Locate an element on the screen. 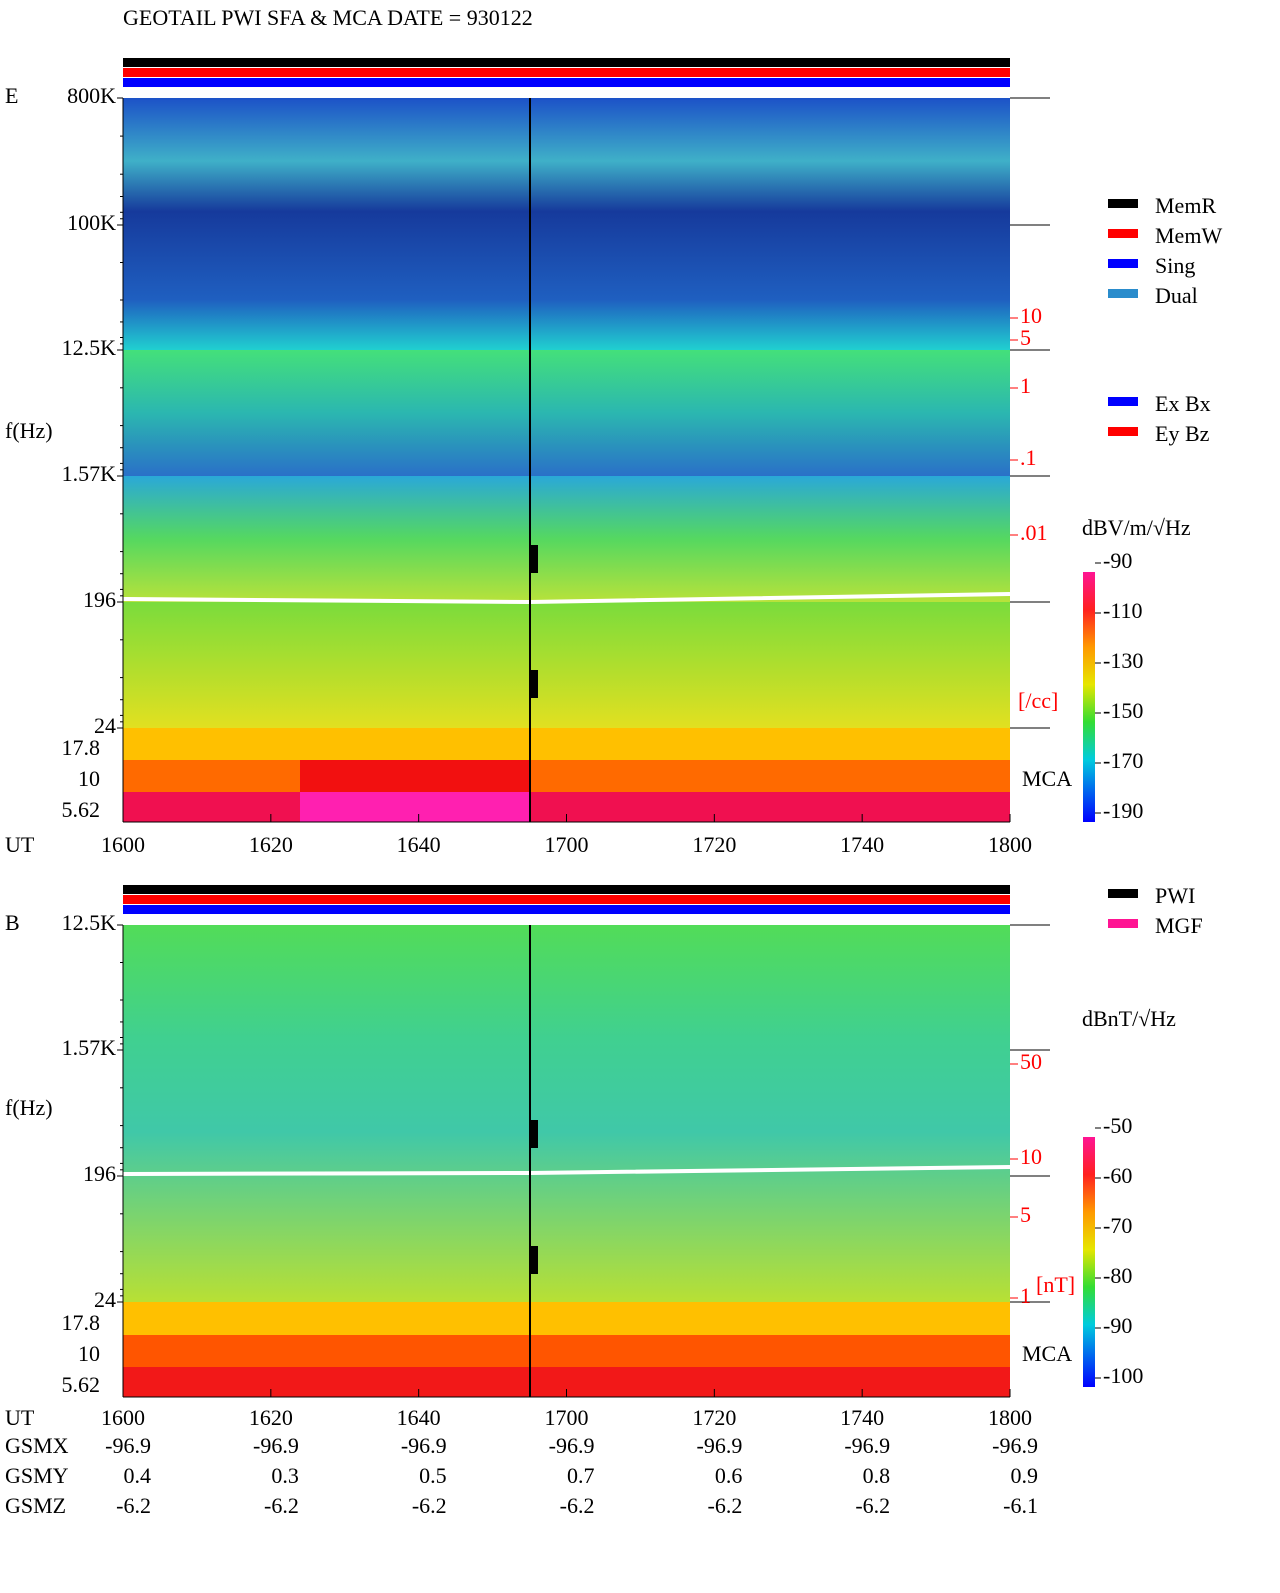  colorbar-label: dBV/m/√Hz is located at coordinates (1136, 527).